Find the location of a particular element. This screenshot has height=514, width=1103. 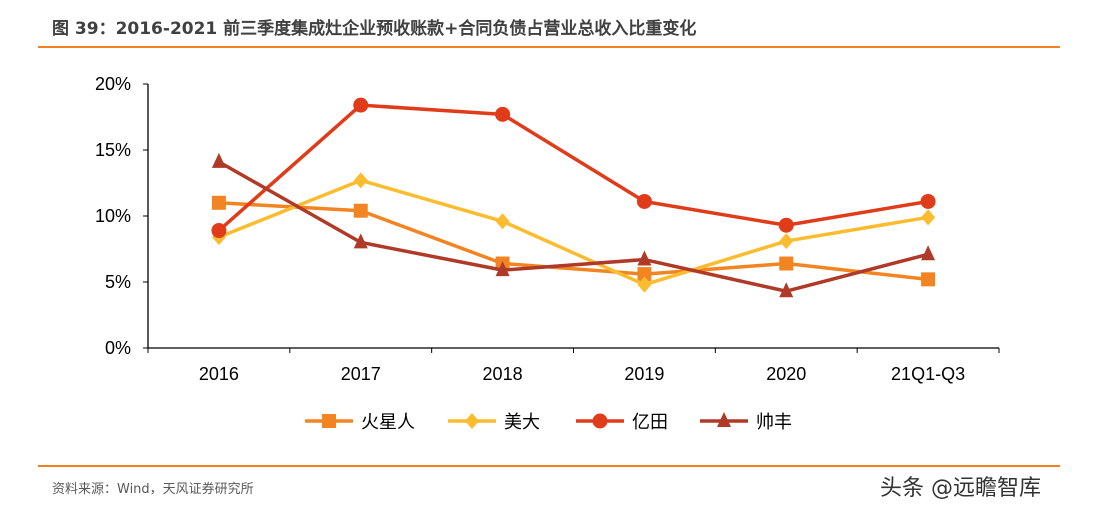

y-tick-label: 15% is located at coordinates (113, 150).